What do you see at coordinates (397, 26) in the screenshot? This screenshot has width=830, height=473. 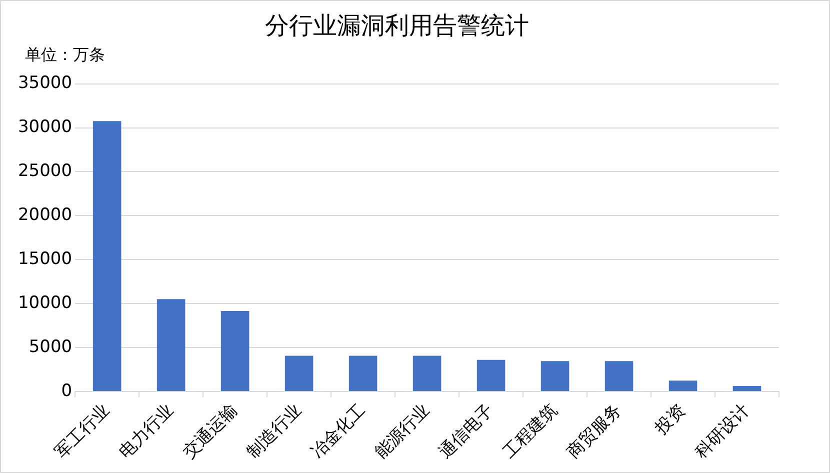 I see `chart-title: 分行业漏洞利用告警统计` at bounding box center [397, 26].